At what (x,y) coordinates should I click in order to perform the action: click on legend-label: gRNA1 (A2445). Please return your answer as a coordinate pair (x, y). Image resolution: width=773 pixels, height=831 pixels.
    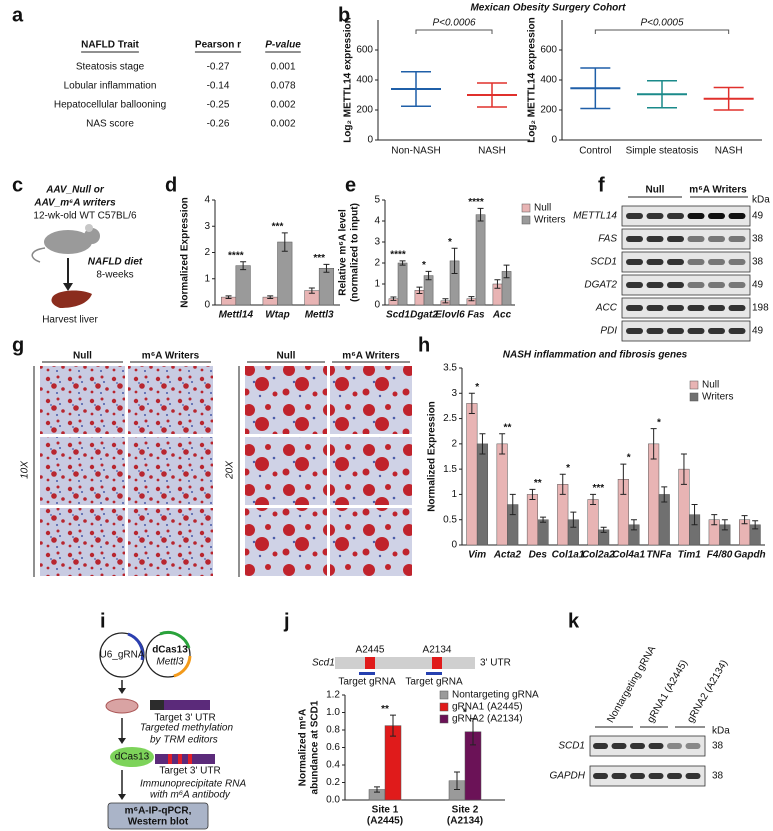
    Looking at the image, I should click on (487, 707).